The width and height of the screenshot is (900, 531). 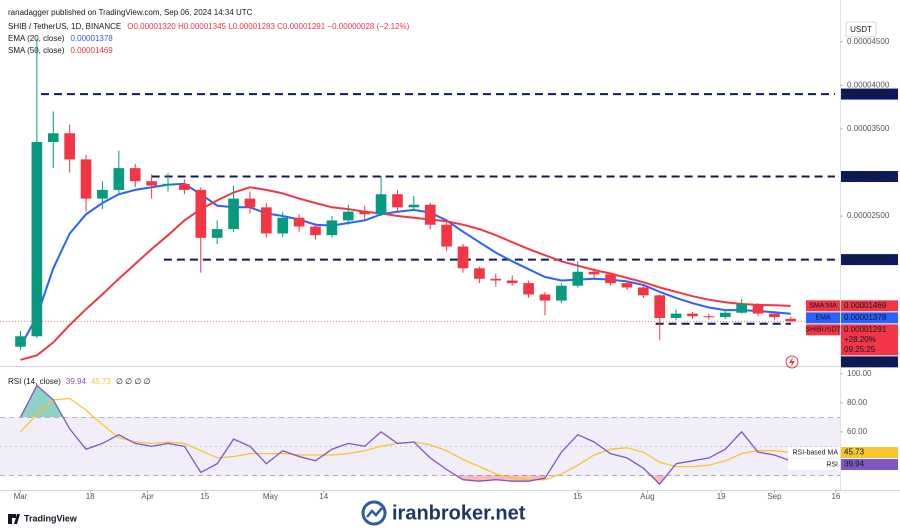 What do you see at coordinates (865, 317) in the screenshot?
I see `price-label: 0.00001378` at bounding box center [865, 317].